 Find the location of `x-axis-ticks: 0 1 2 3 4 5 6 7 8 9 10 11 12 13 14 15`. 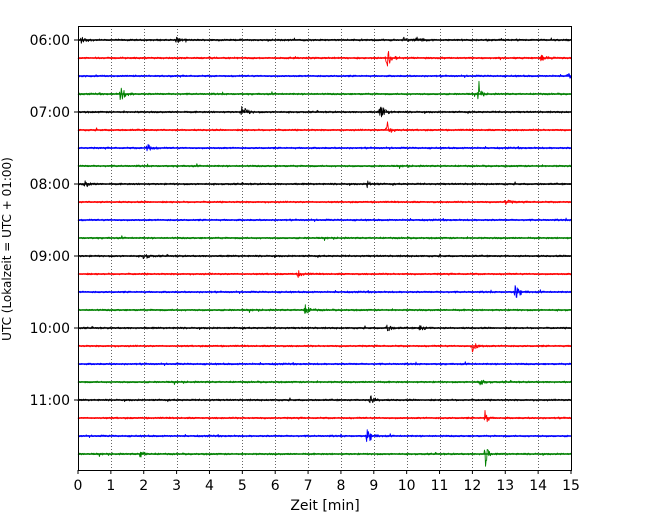

x-axis-ticks: 0 1 2 3 4 5 6 7 8 9 10 11 12 13 14 15 is located at coordinates (327, 482).